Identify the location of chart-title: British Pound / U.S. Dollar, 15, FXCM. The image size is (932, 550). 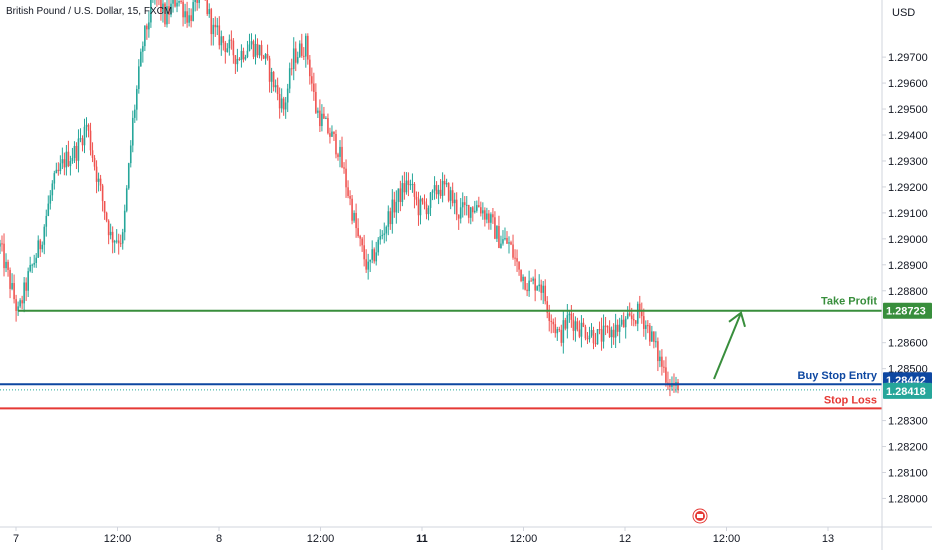
(89, 11).